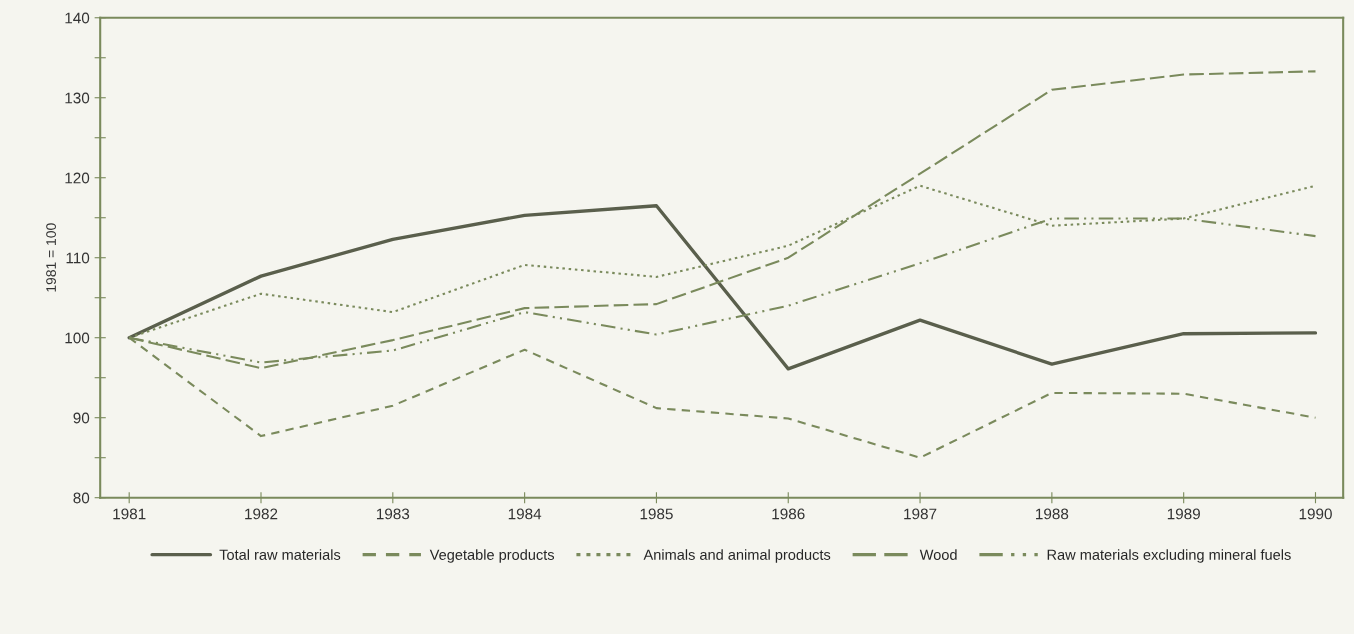 This screenshot has height=634, width=1354. What do you see at coordinates (129, 514) in the screenshot?
I see `x-tick-label: 1981` at bounding box center [129, 514].